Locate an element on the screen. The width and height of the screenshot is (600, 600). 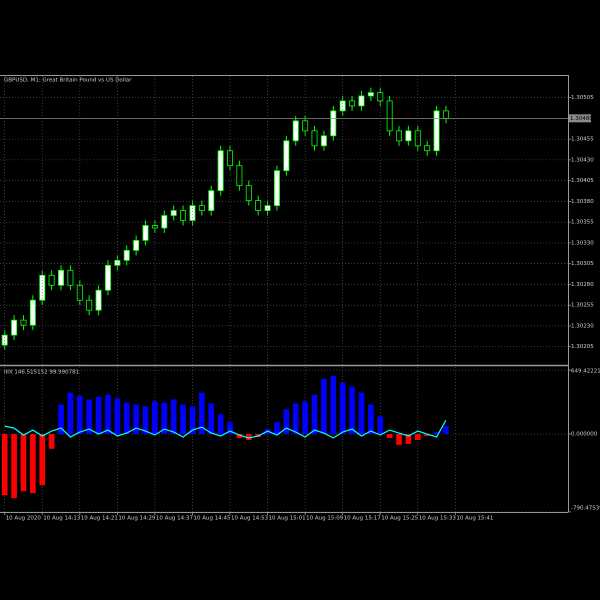
y-tick-label: 1.30230 is located at coordinates (582, 326).